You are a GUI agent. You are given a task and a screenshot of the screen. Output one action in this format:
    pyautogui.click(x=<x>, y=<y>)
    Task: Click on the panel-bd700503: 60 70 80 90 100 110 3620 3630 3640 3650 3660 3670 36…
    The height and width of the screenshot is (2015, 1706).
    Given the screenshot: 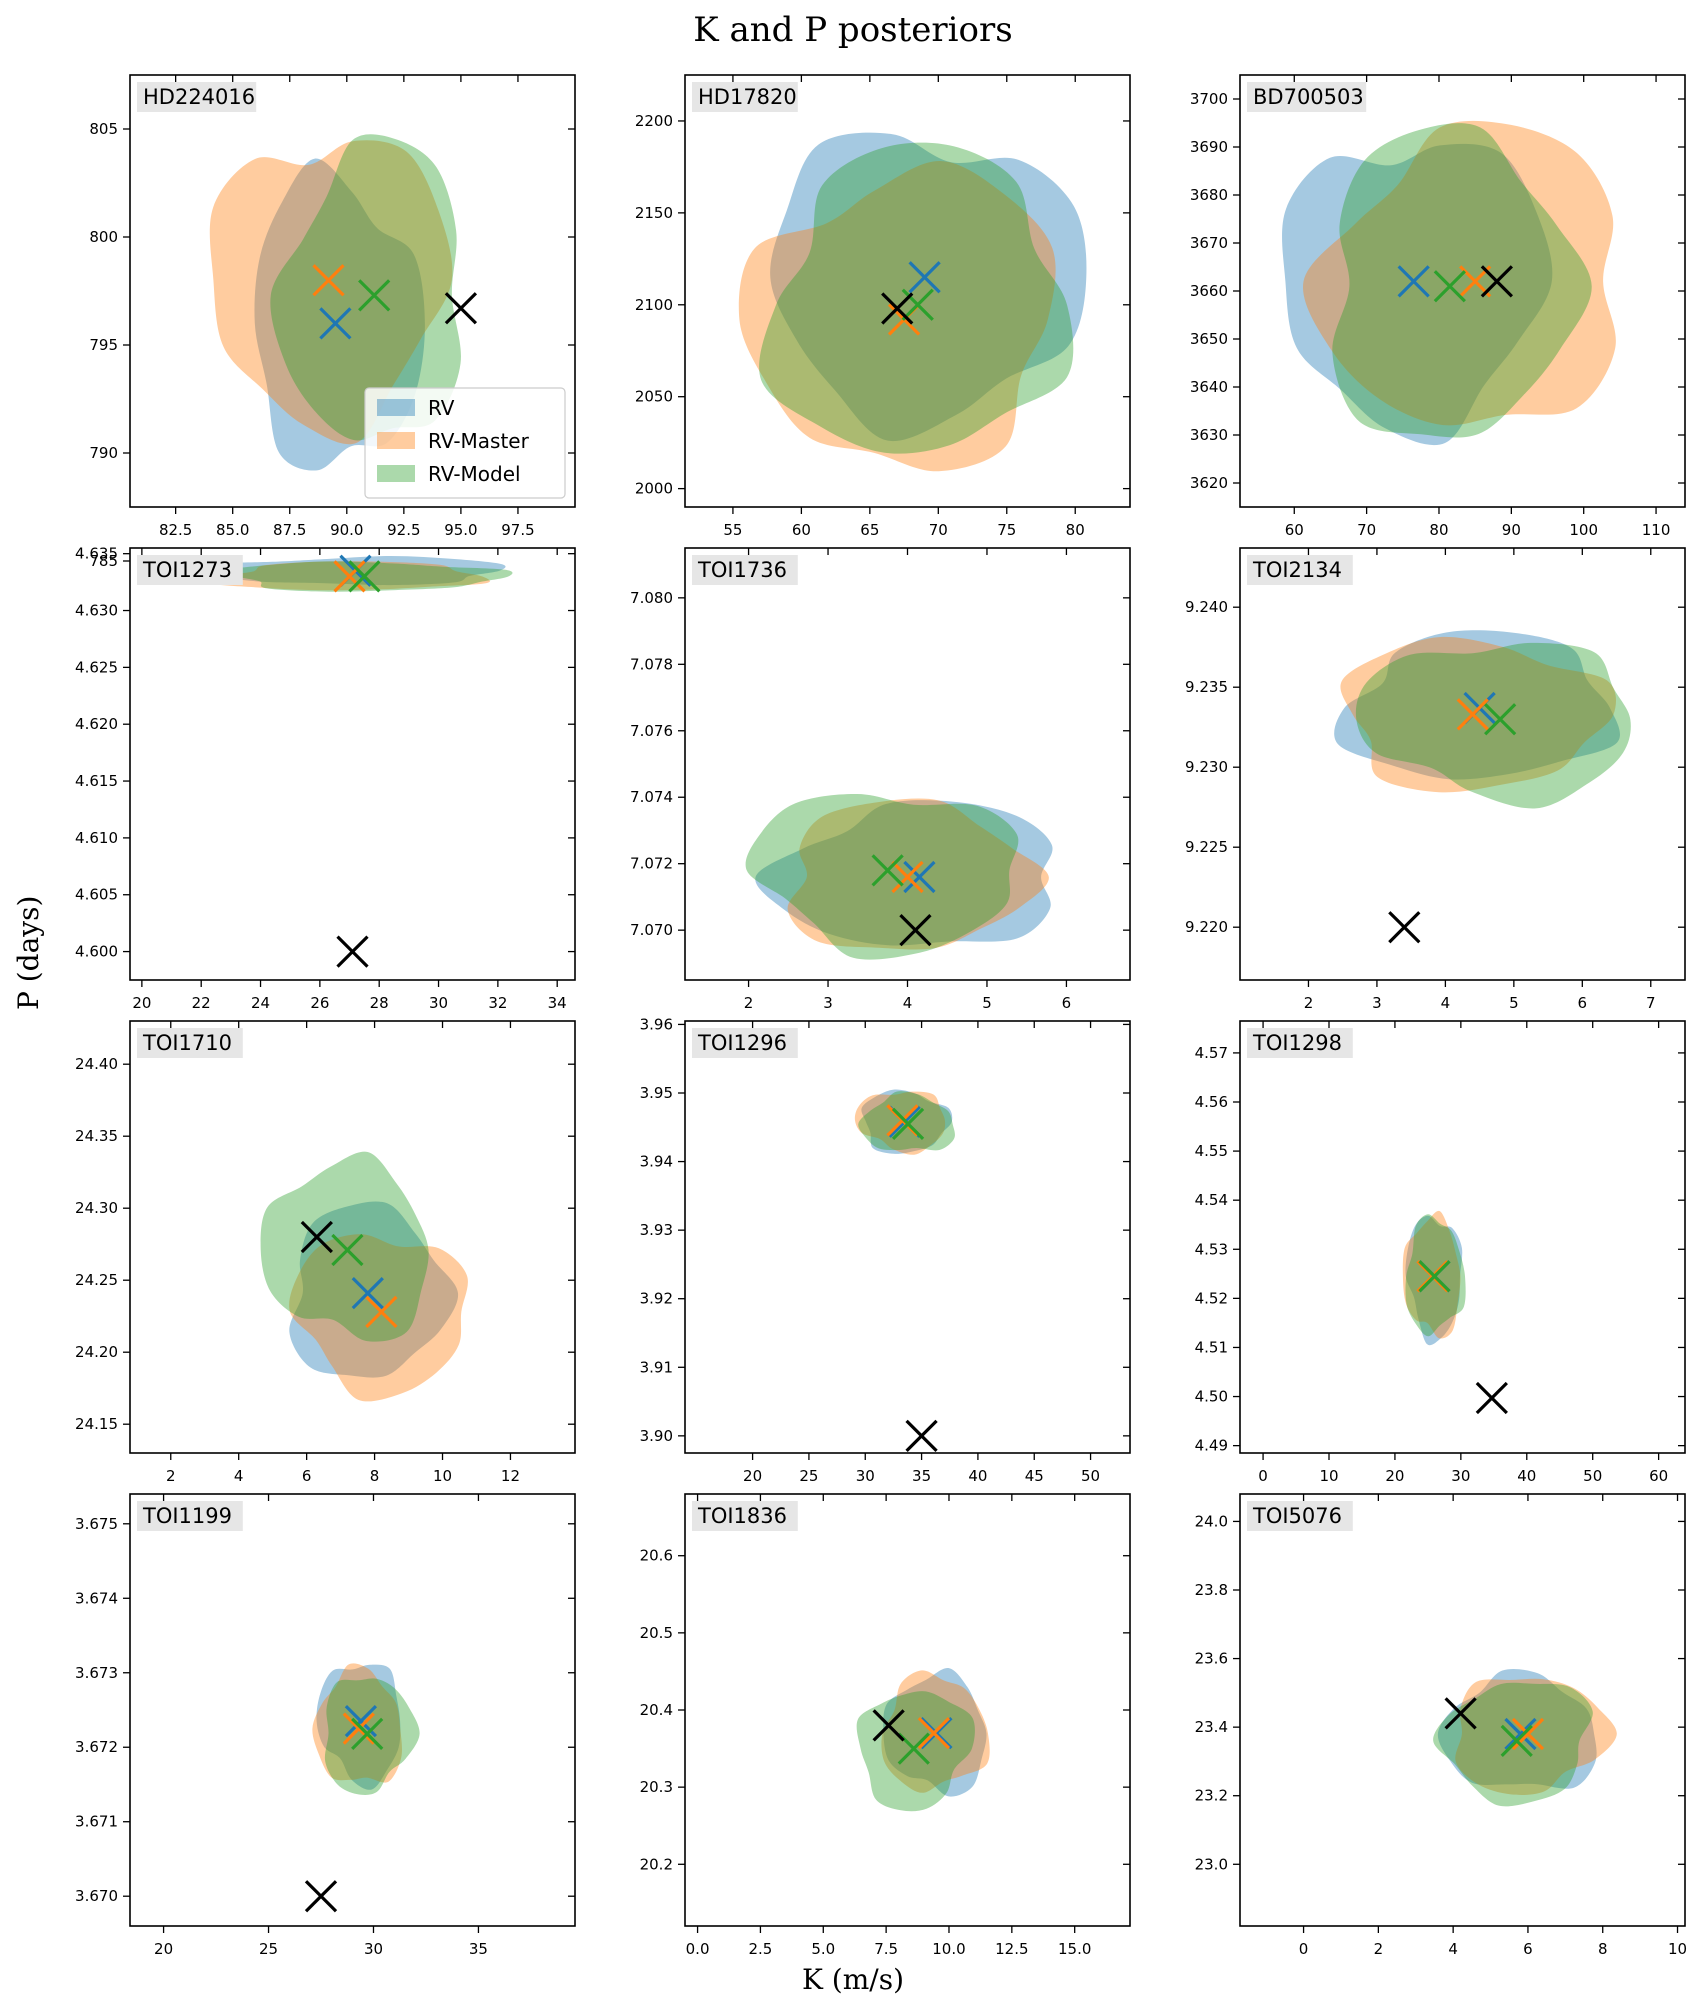 What is the action you would take?
    pyautogui.click(x=1438, y=306)
    